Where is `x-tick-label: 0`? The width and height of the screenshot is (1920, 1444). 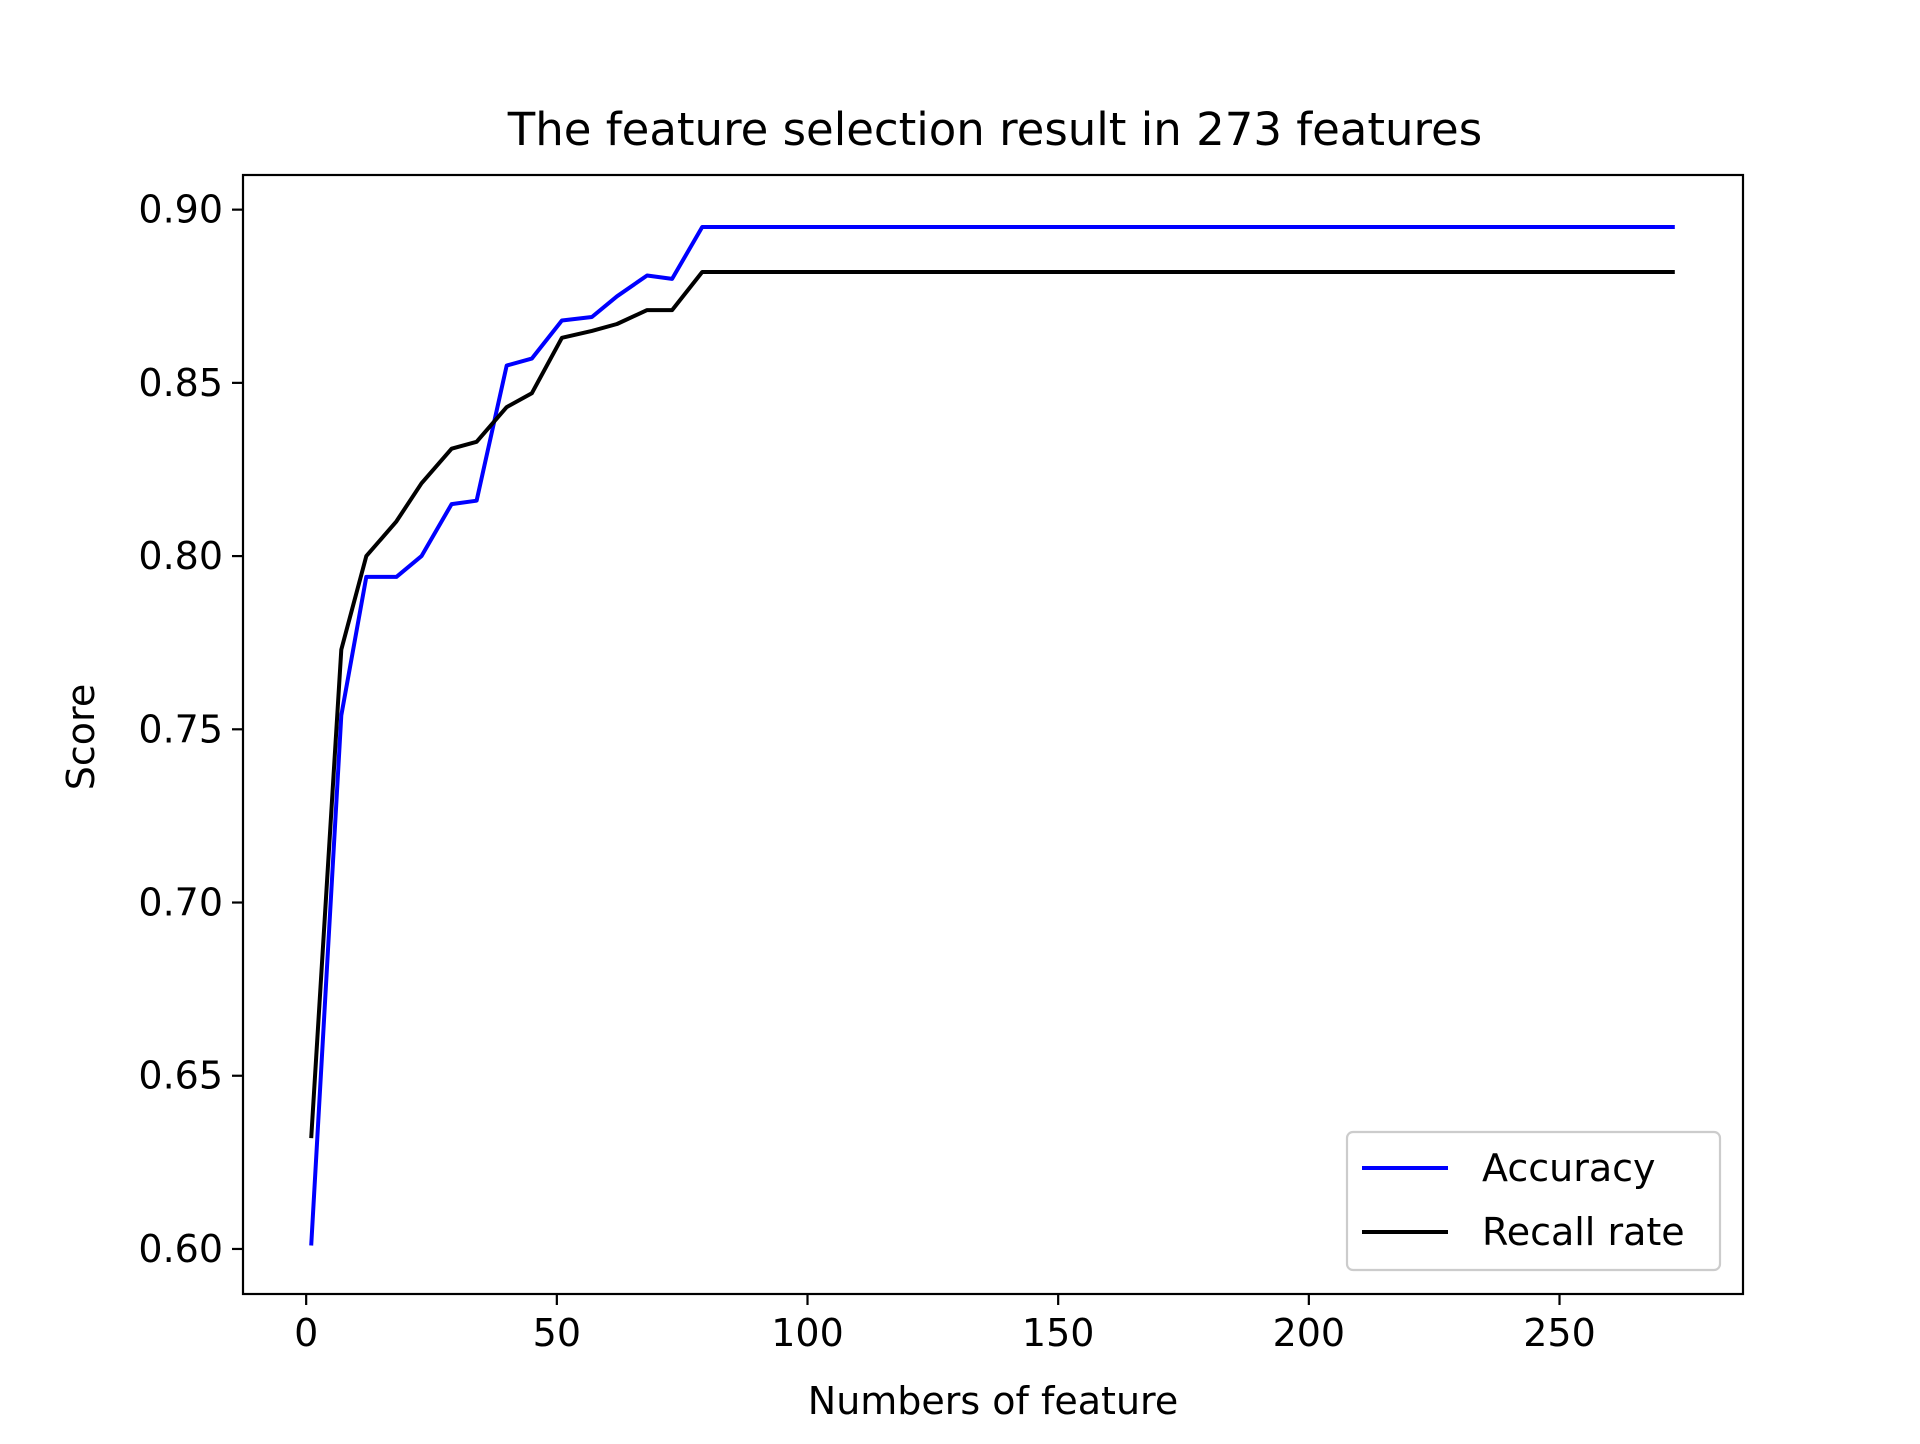
x-tick-label: 0 is located at coordinates (306, 1333).